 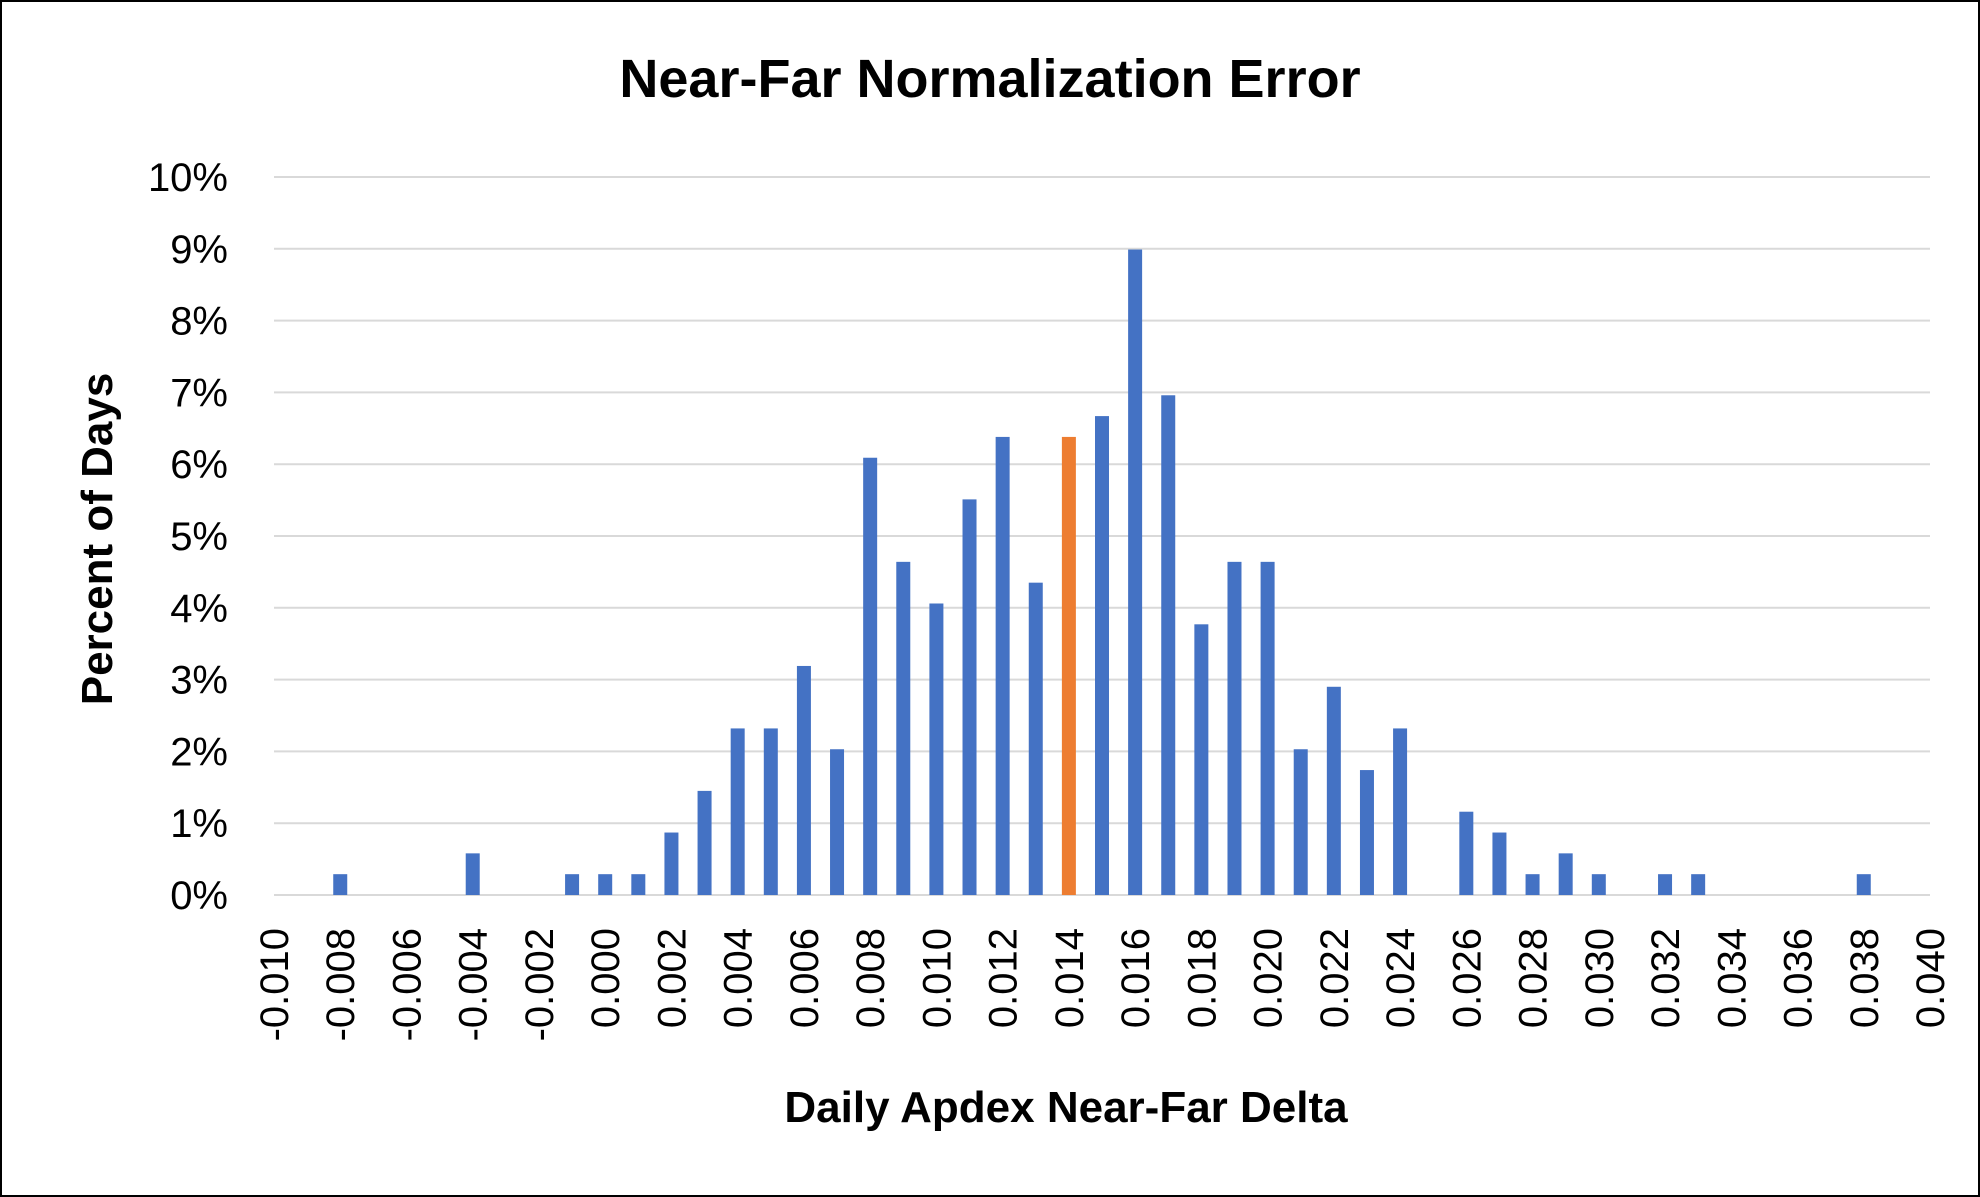 I want to click on x-tick-label: 0.020, so click(x=1269, y=978).